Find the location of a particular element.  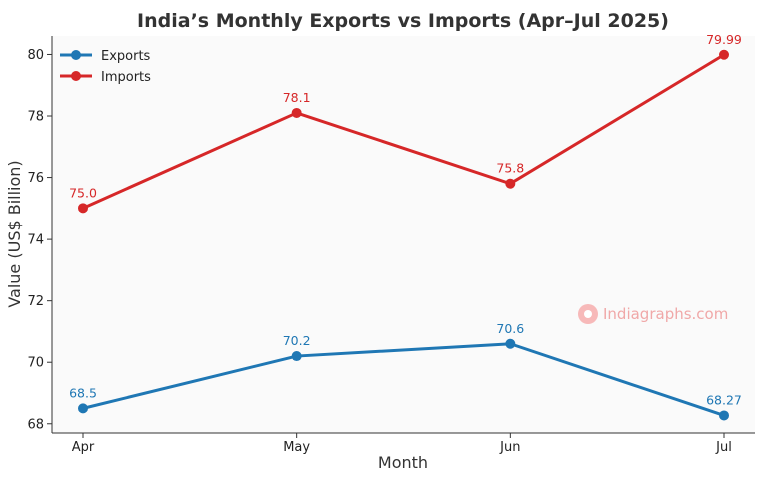

legend: Exports Imports is located at coordinates (105, 67).